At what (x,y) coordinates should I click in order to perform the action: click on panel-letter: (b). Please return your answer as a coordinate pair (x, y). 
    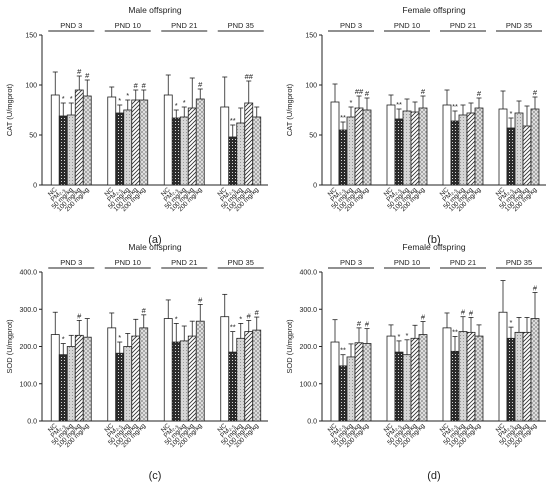
    Looking at the image, I should click on (433, 240).